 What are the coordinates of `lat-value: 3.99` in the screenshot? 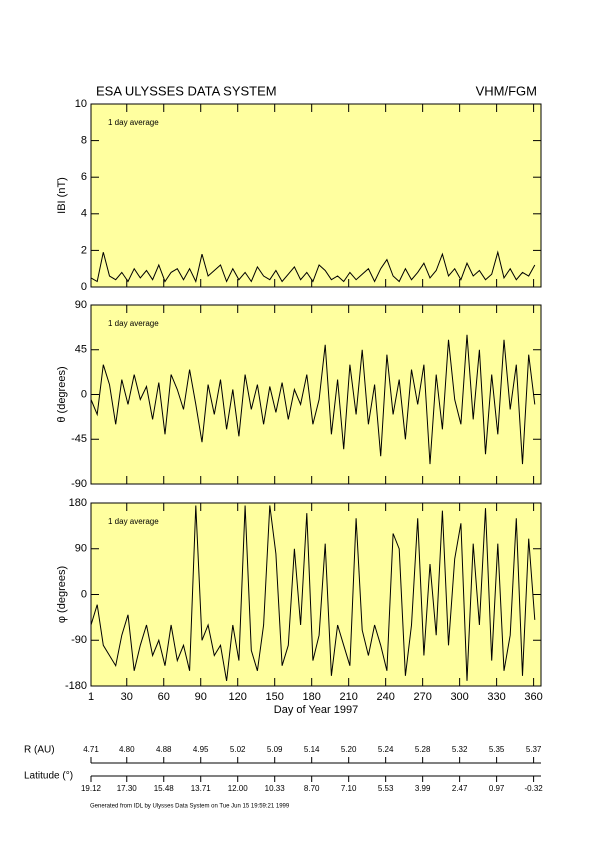 It's located at (423, 788).